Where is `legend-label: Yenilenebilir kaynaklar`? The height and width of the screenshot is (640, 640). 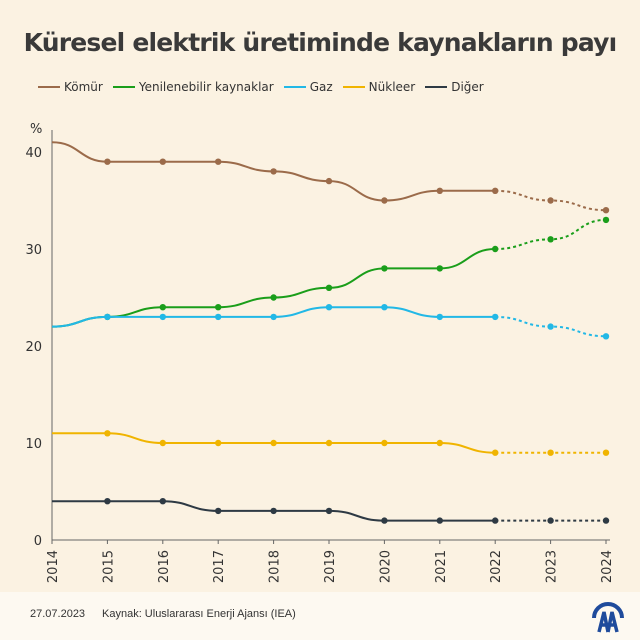 legend-label: Yenilenebilir kaynaklar is located at coordinates (206, 87).